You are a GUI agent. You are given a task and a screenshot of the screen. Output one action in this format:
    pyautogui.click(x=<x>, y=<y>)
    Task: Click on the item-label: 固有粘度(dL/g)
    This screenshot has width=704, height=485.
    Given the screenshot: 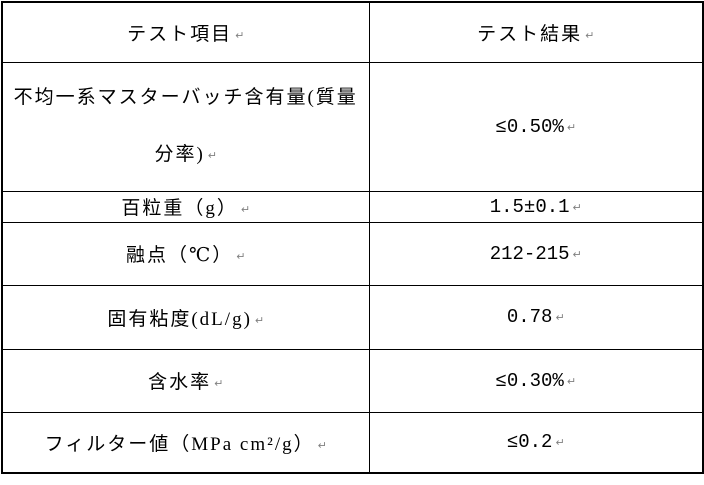 What is the action you would take?
    pyautogui.click(x=179, y=319)
    